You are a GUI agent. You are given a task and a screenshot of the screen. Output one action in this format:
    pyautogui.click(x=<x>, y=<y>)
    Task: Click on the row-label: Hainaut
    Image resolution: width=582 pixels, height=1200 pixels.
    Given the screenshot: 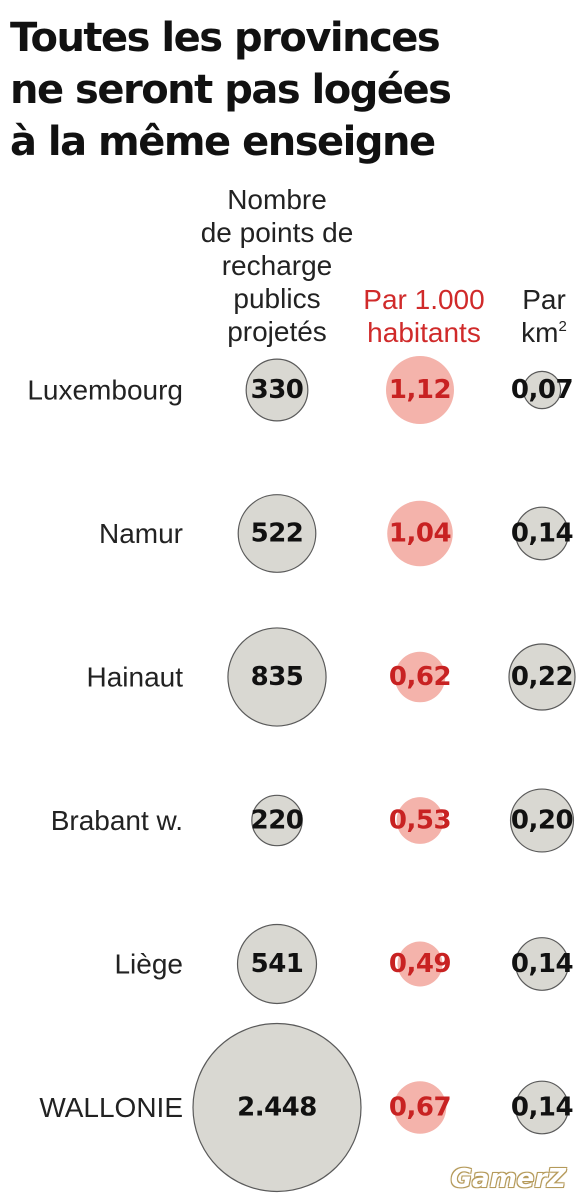 What is the action you would take?
    pyautogui.click(x=134, y=677)
    